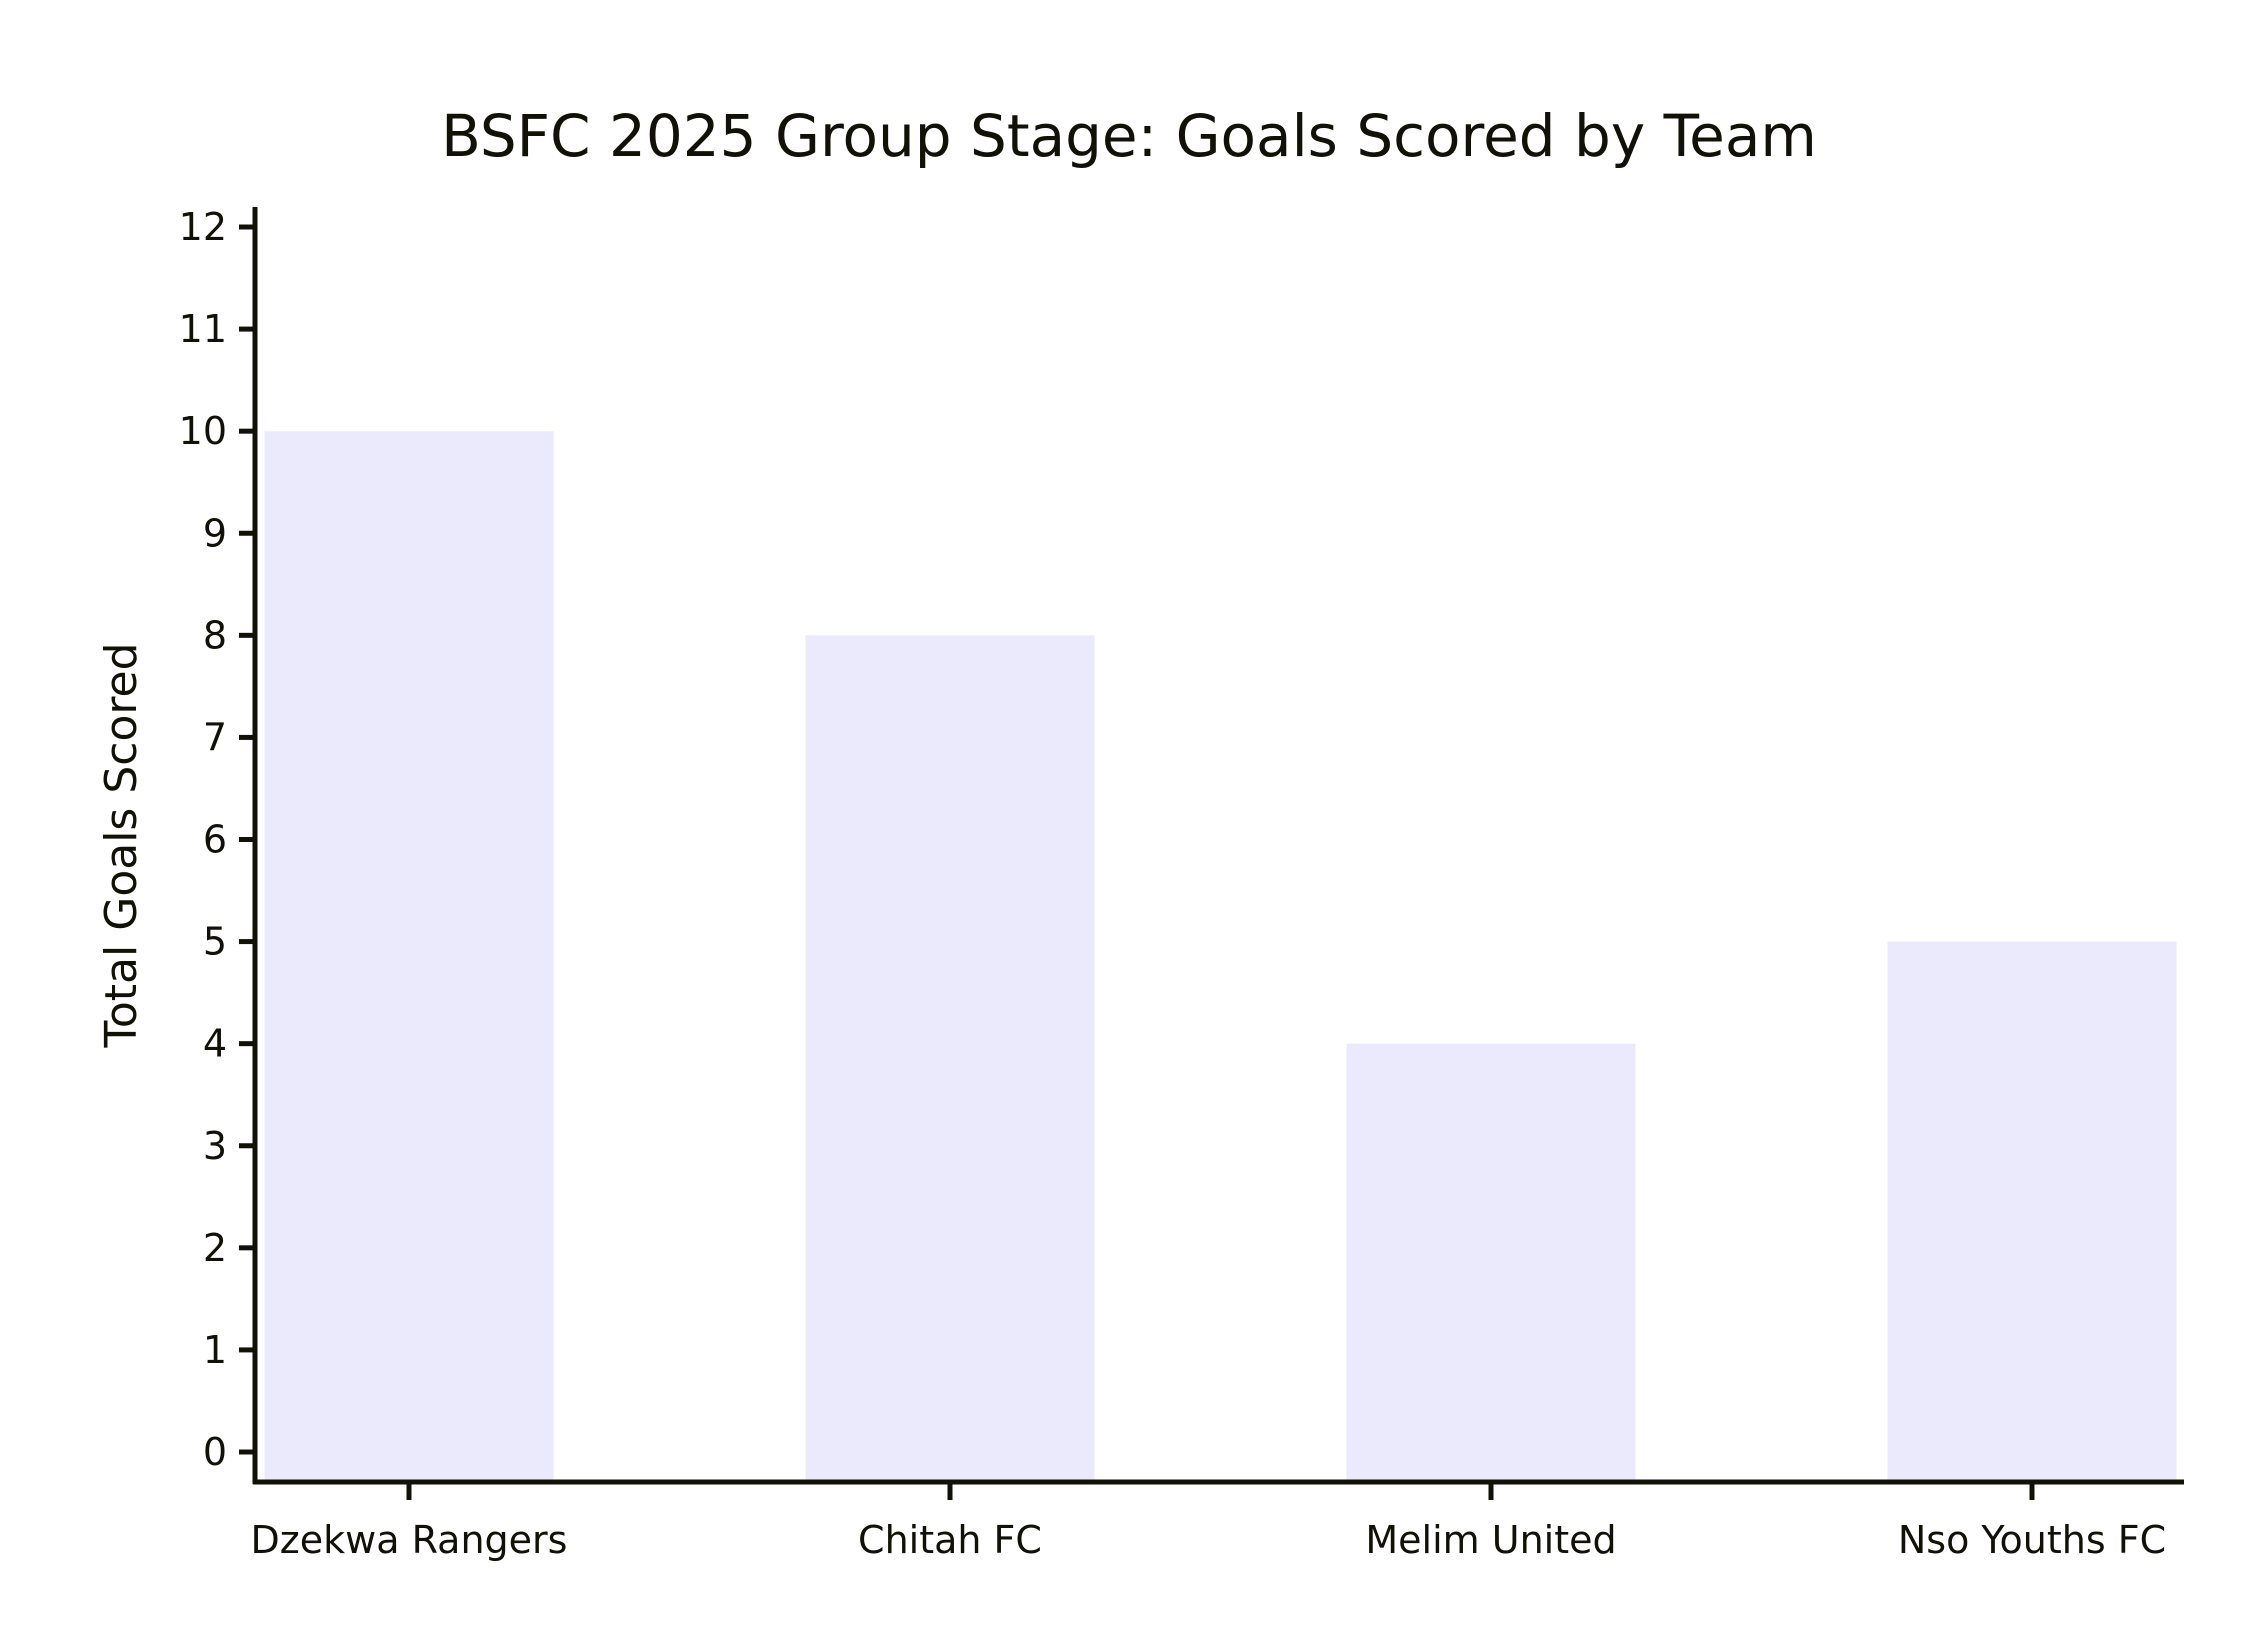 This screenshot has width=2250, height=1650. I want to click on bar-nso-youths-fc, so click(2032, 1211).